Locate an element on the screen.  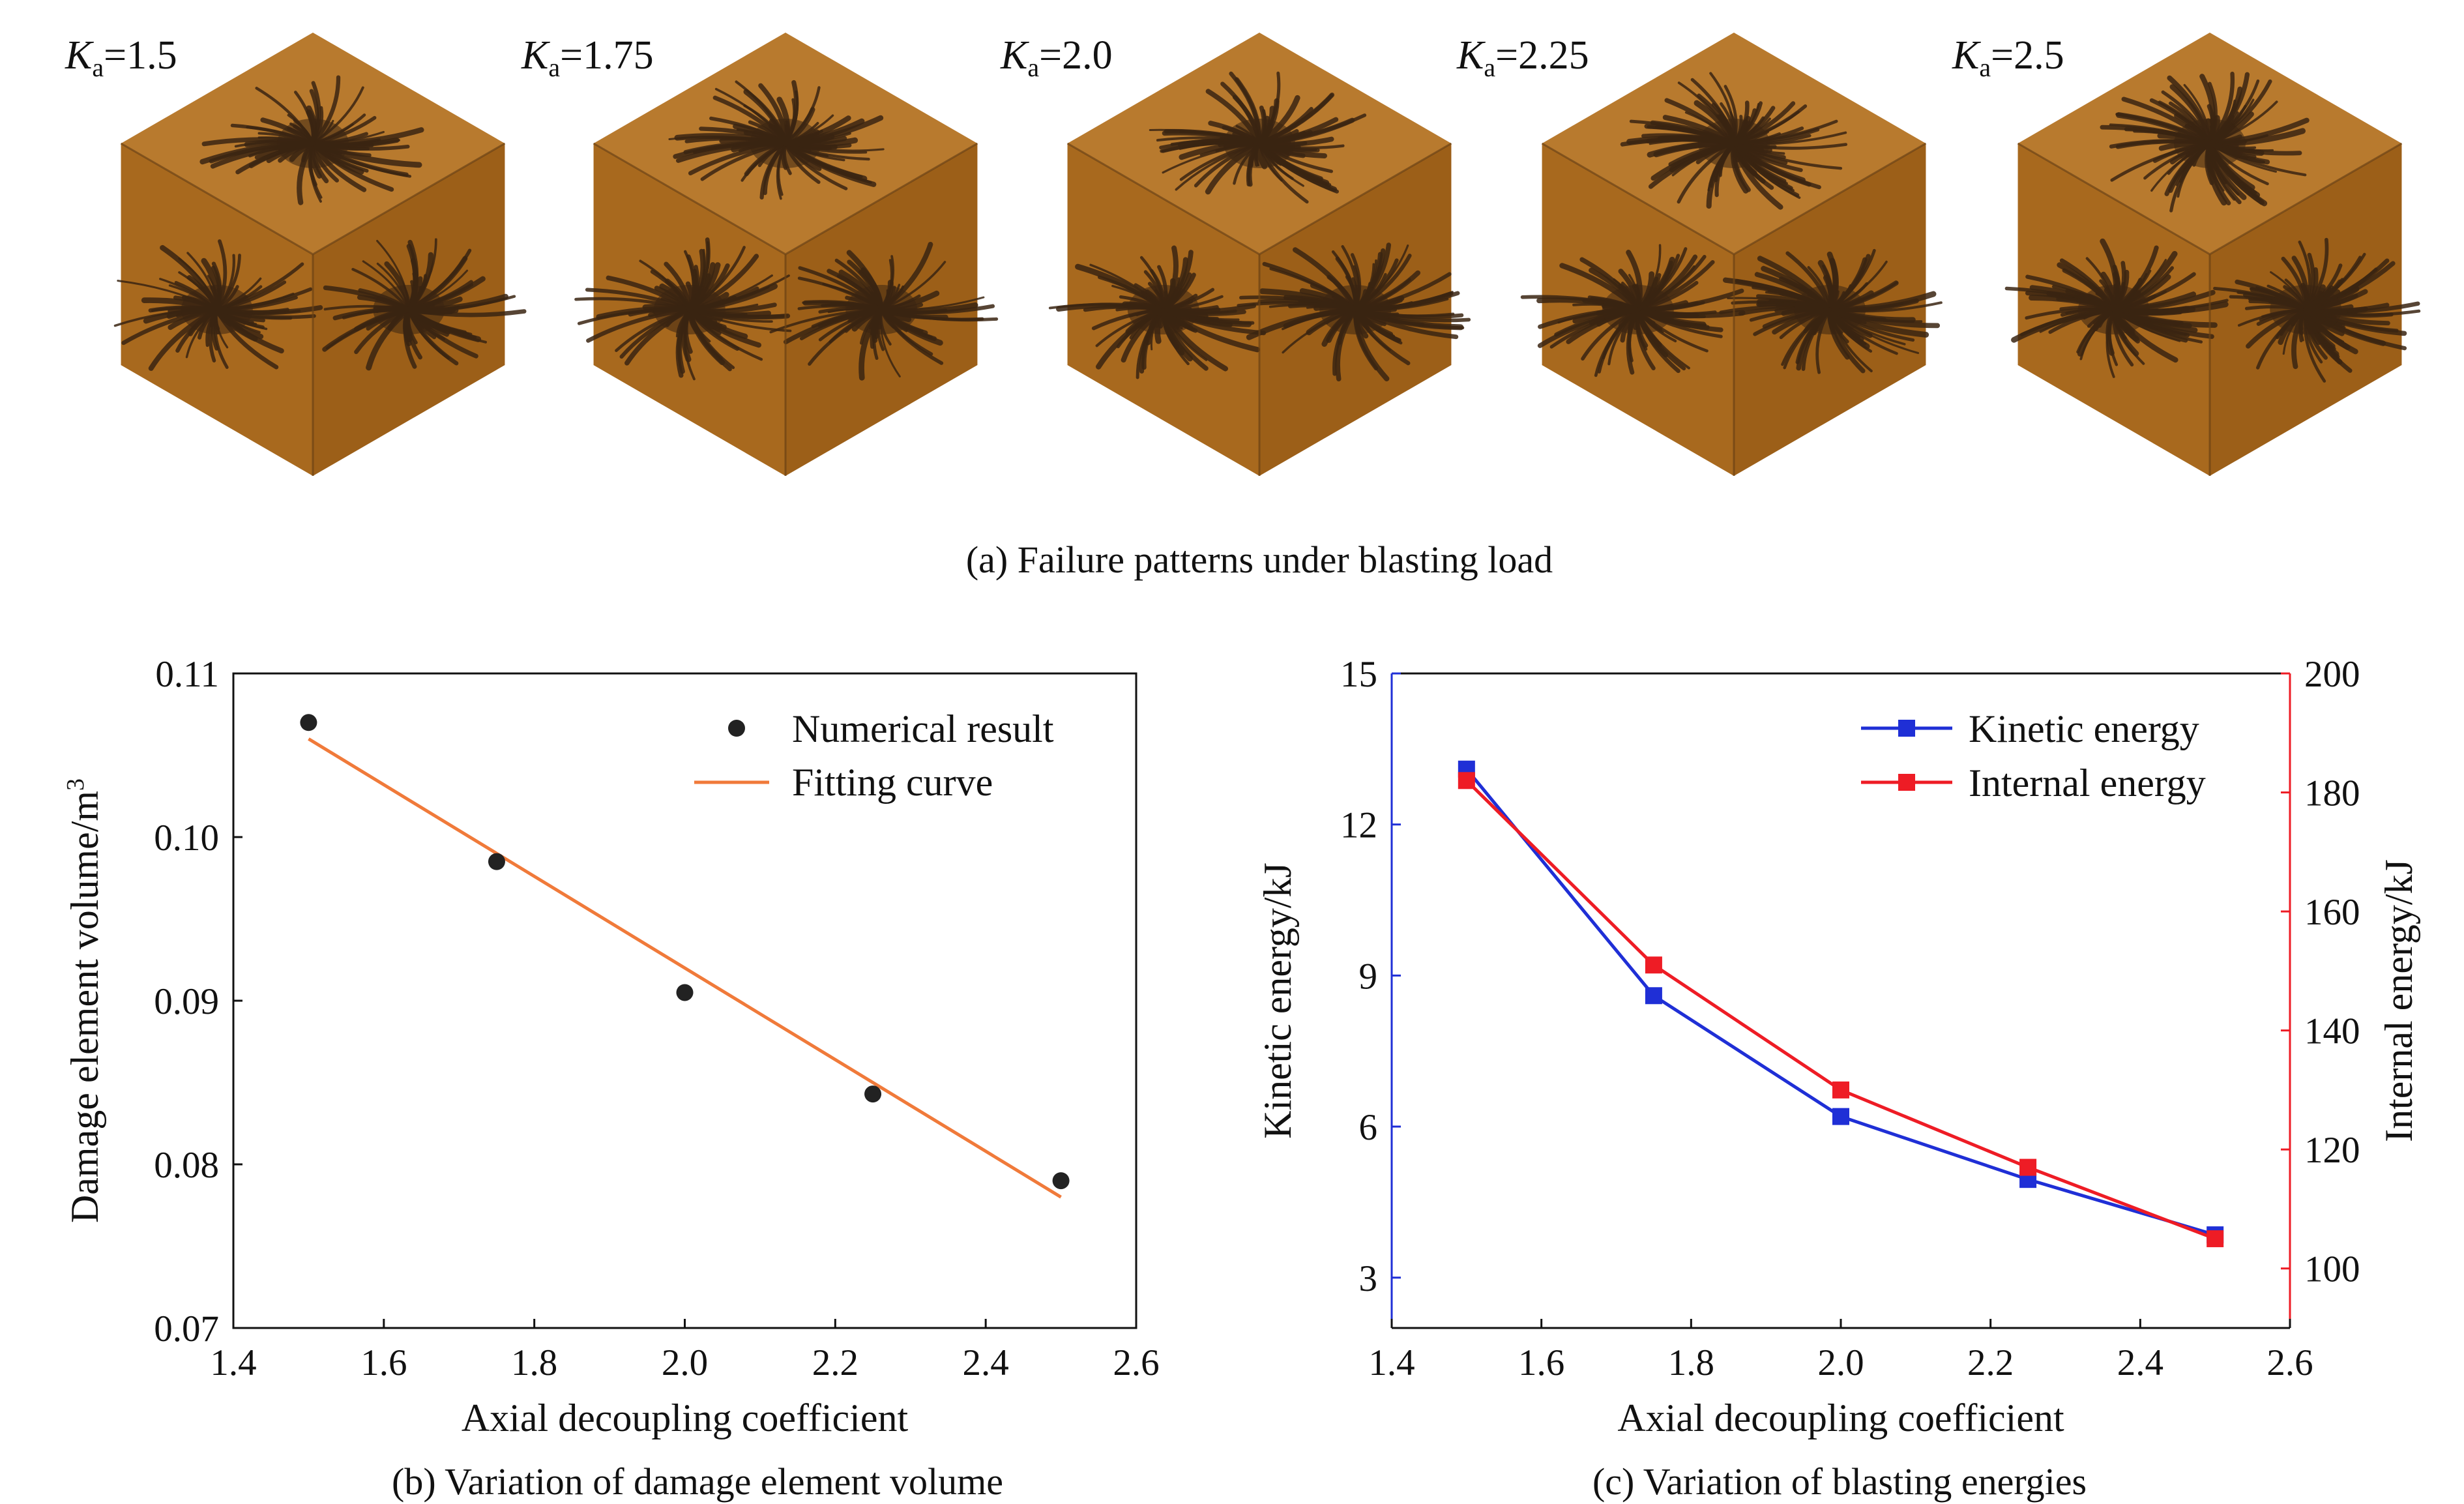
kinetic-energy-line is located at coordinates (1841, 1002).